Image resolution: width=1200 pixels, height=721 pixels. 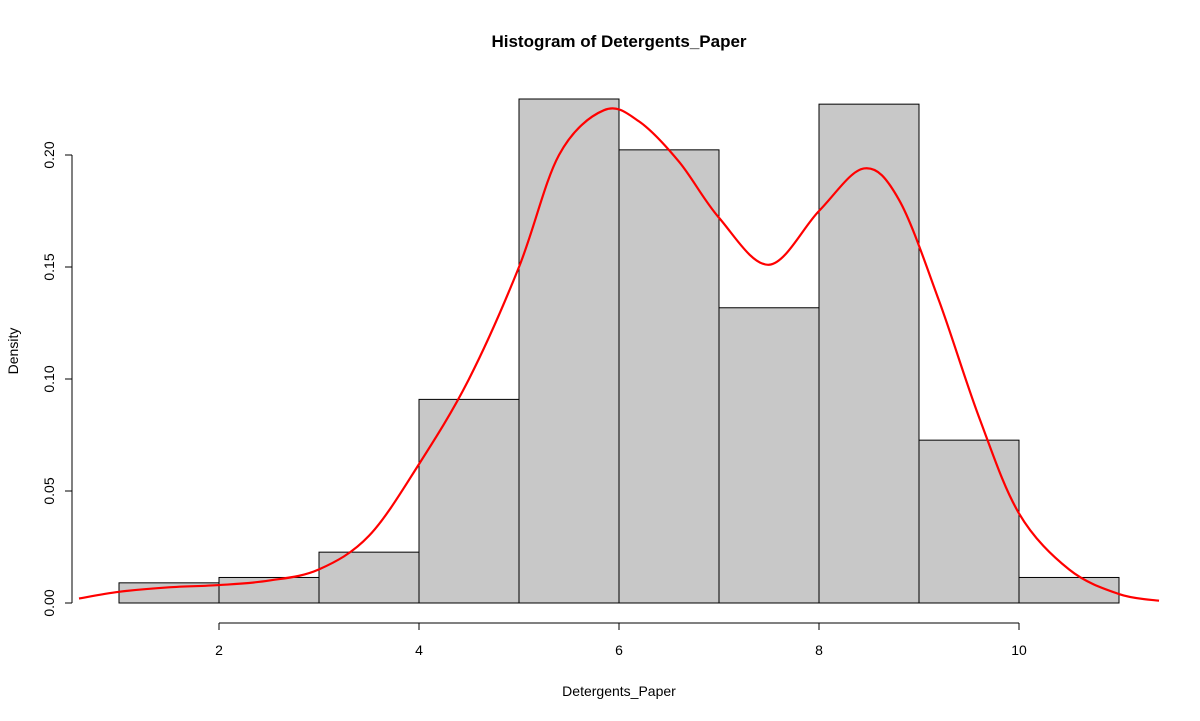 What do you see at coordinates (819, 650) in the screenshot?
I see `x-tick-label: 8` at bounding box center [819, 650].